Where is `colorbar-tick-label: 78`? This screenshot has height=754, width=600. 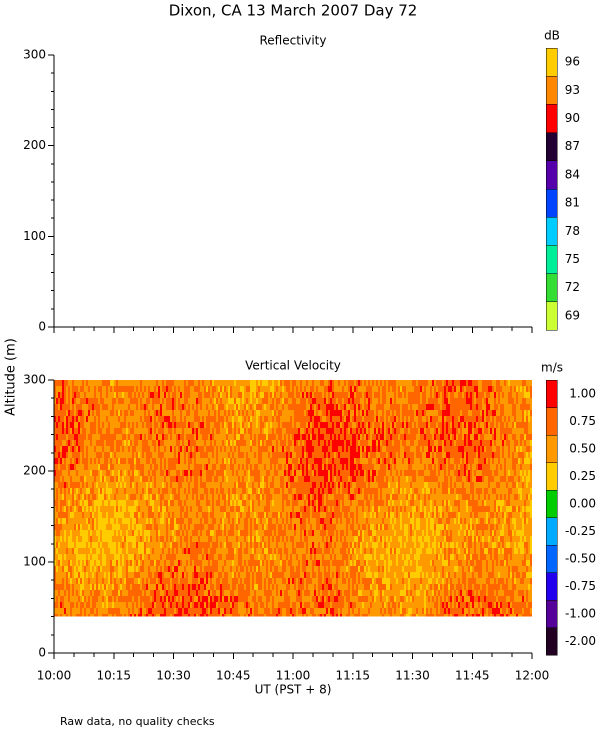
colorbar-tick-label: 78 is located at coordinates (572, 231).